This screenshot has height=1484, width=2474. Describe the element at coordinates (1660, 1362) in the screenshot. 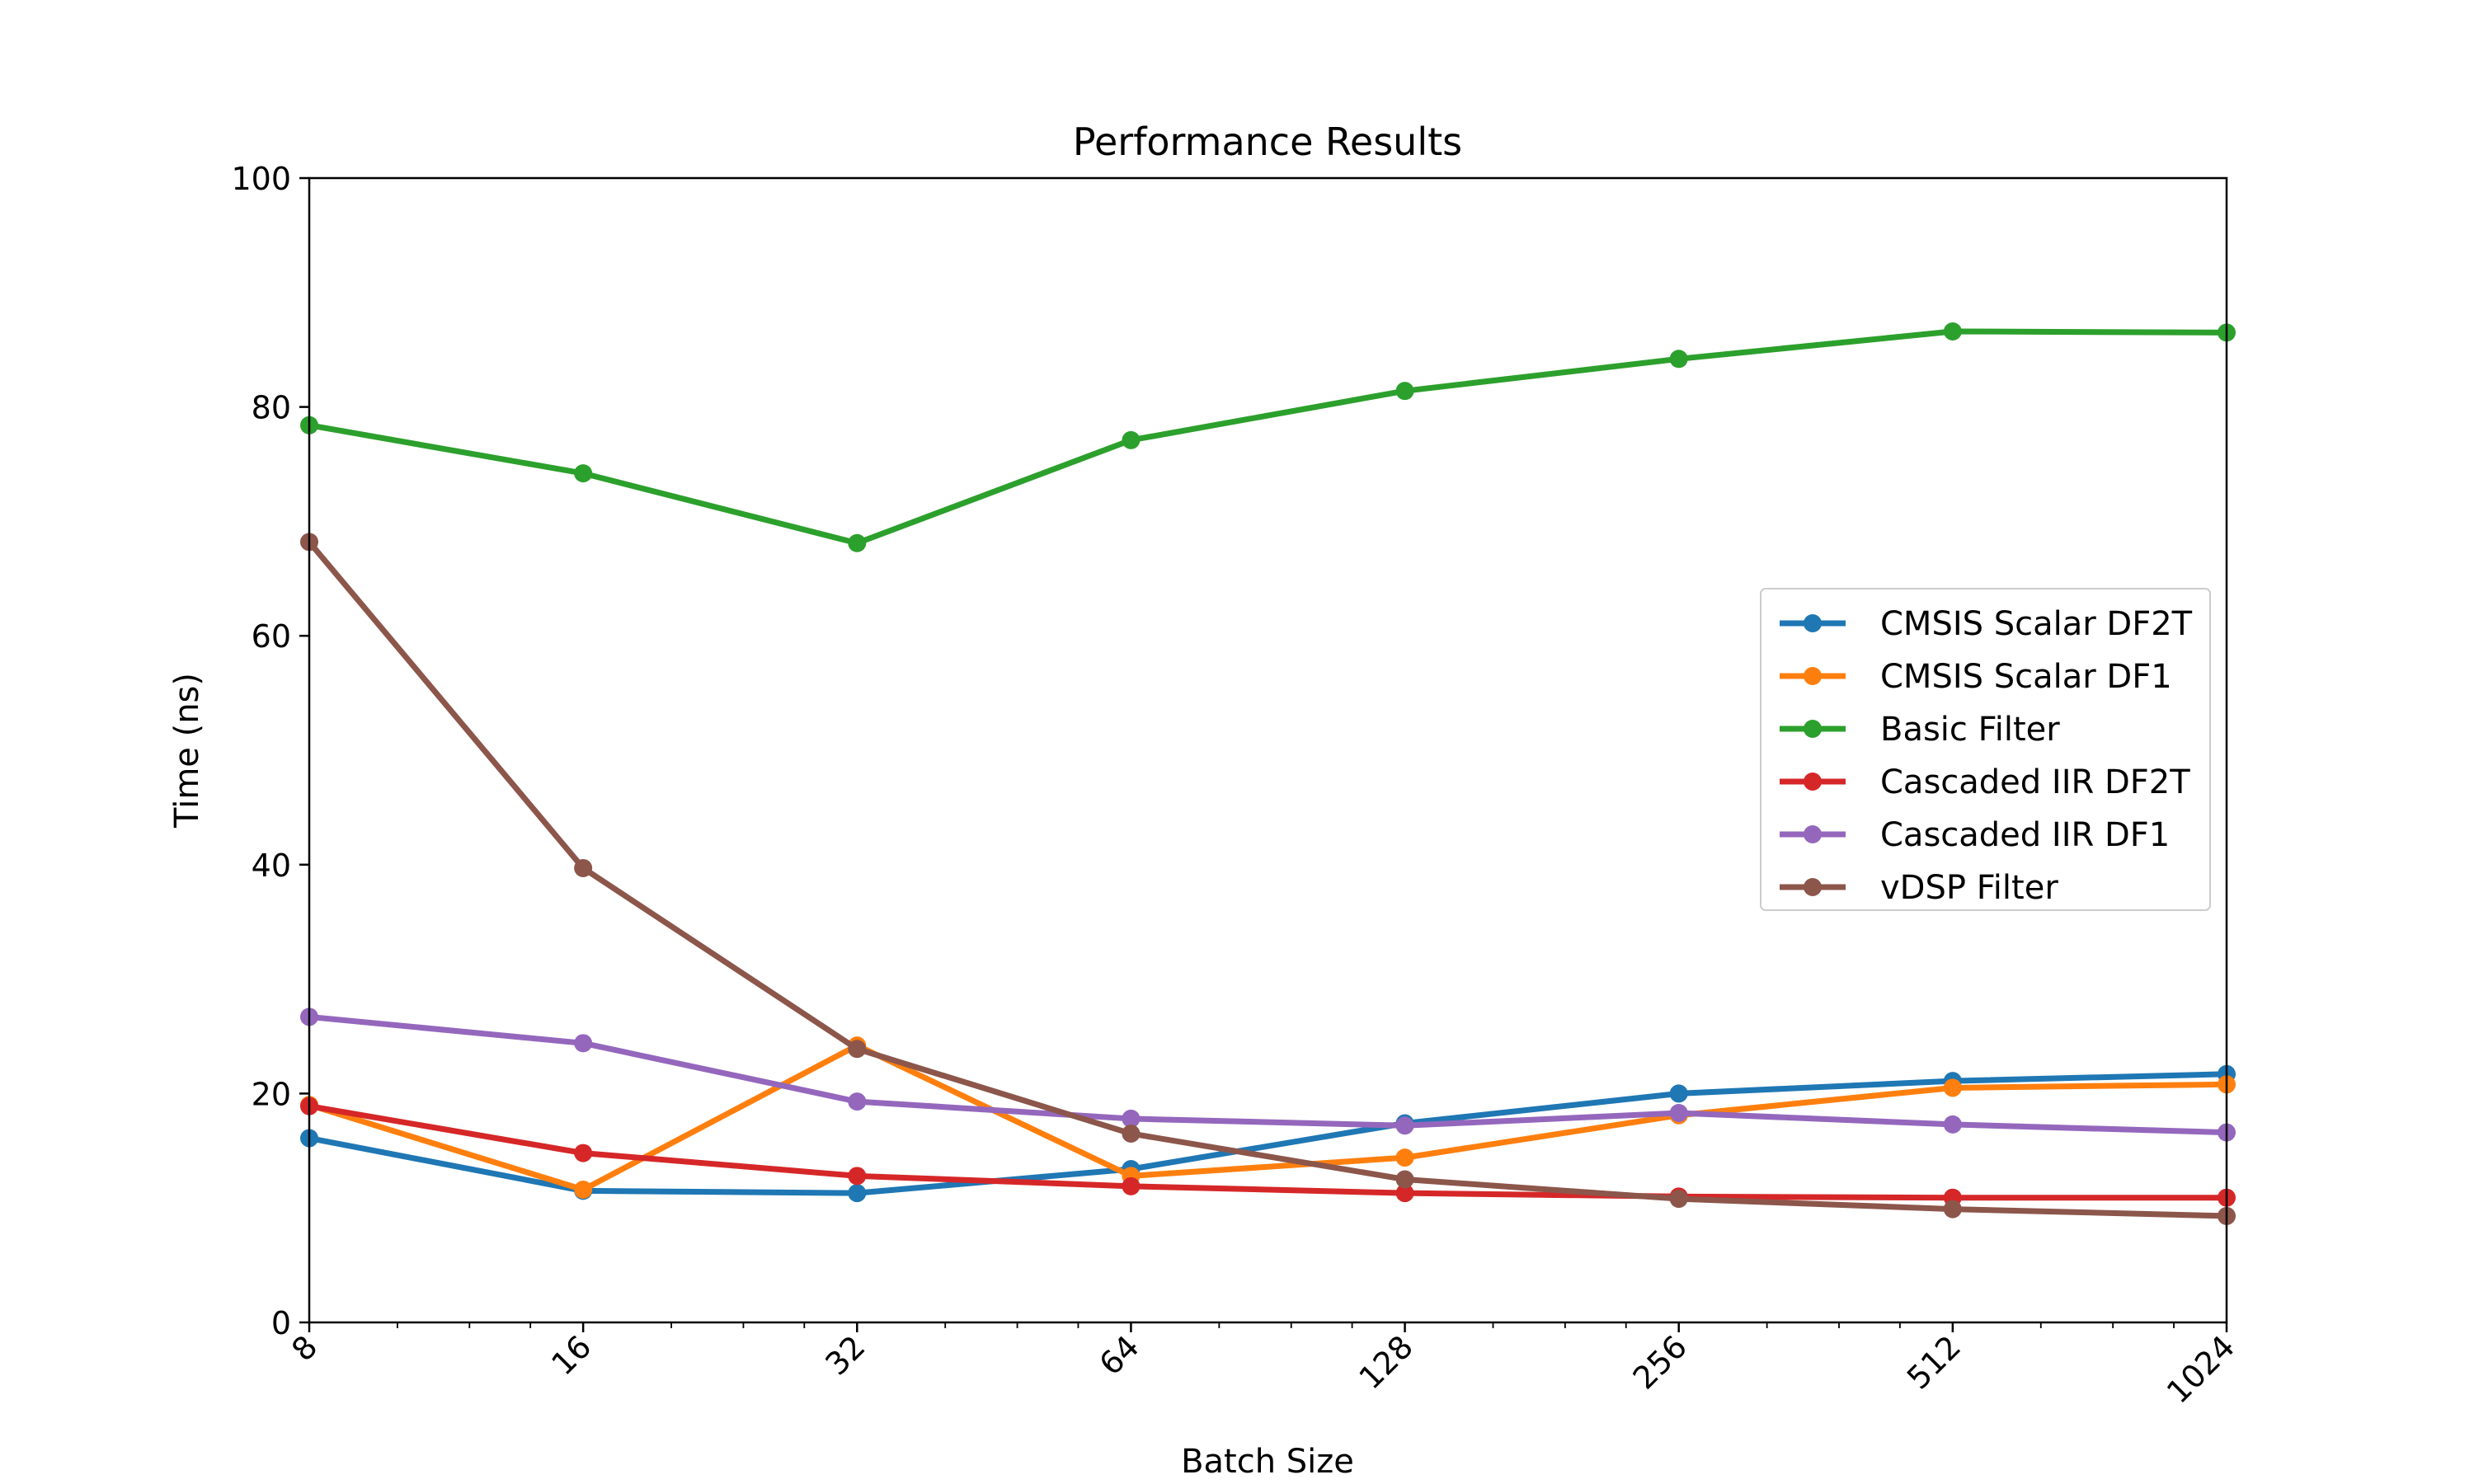

I see `x-tick-label: 256` at that location.